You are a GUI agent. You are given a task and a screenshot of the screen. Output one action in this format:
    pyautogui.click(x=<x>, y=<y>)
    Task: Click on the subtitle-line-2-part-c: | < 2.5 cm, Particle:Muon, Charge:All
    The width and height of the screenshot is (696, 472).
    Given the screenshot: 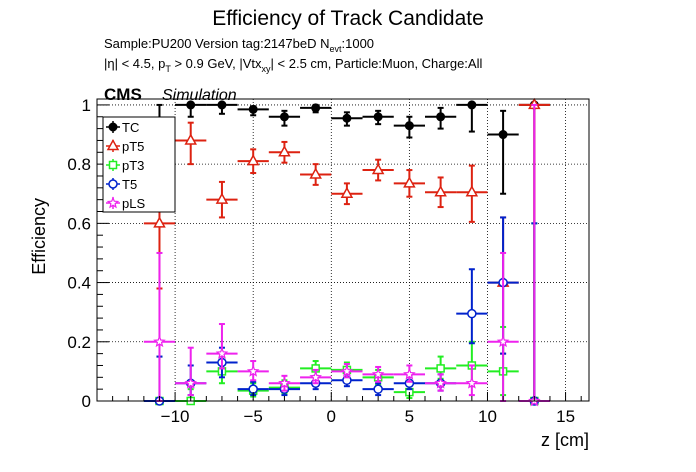 What is the action you would take?
    pyautogui.click(x=377, y=63)
    